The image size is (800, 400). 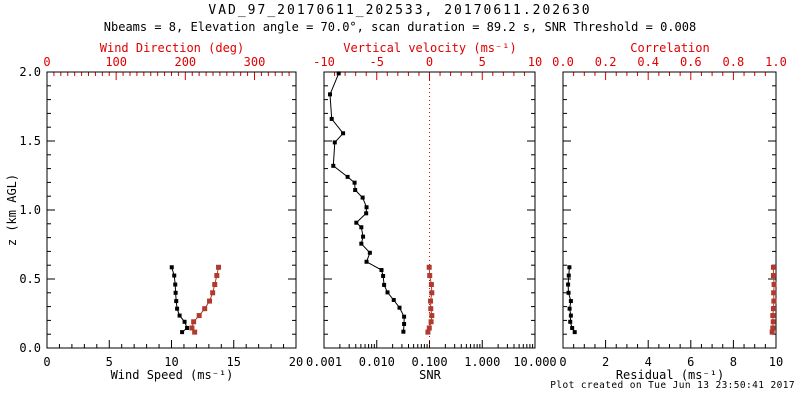 I want to click on top-tick-label: -5, so click(x=377, y=62).